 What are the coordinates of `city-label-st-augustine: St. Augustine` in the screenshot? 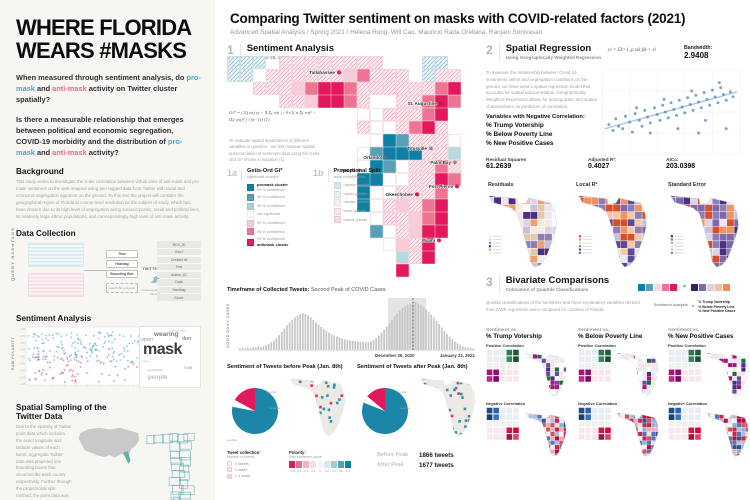 It's located at (423, 103).